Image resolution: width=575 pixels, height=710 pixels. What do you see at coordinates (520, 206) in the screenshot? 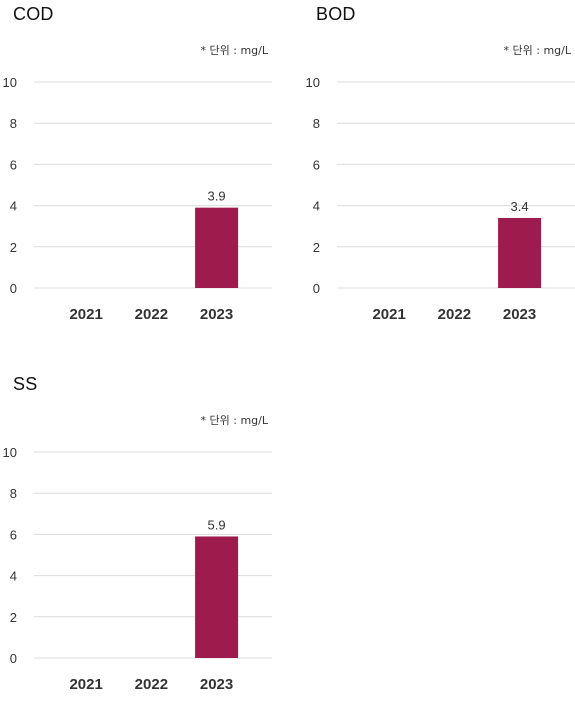
I see `data-label: 3.4` at bounding box center [520, 206].